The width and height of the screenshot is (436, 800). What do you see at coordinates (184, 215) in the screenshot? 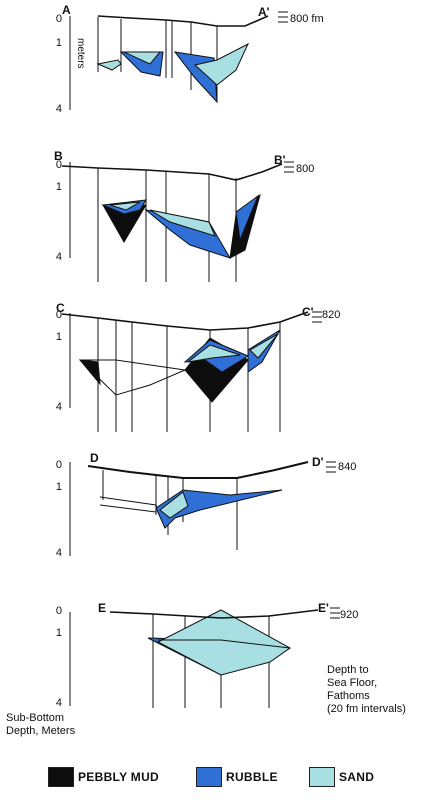
I see `profile-b: 0 1 4 B B' 800` at bounding box center [184, 215].